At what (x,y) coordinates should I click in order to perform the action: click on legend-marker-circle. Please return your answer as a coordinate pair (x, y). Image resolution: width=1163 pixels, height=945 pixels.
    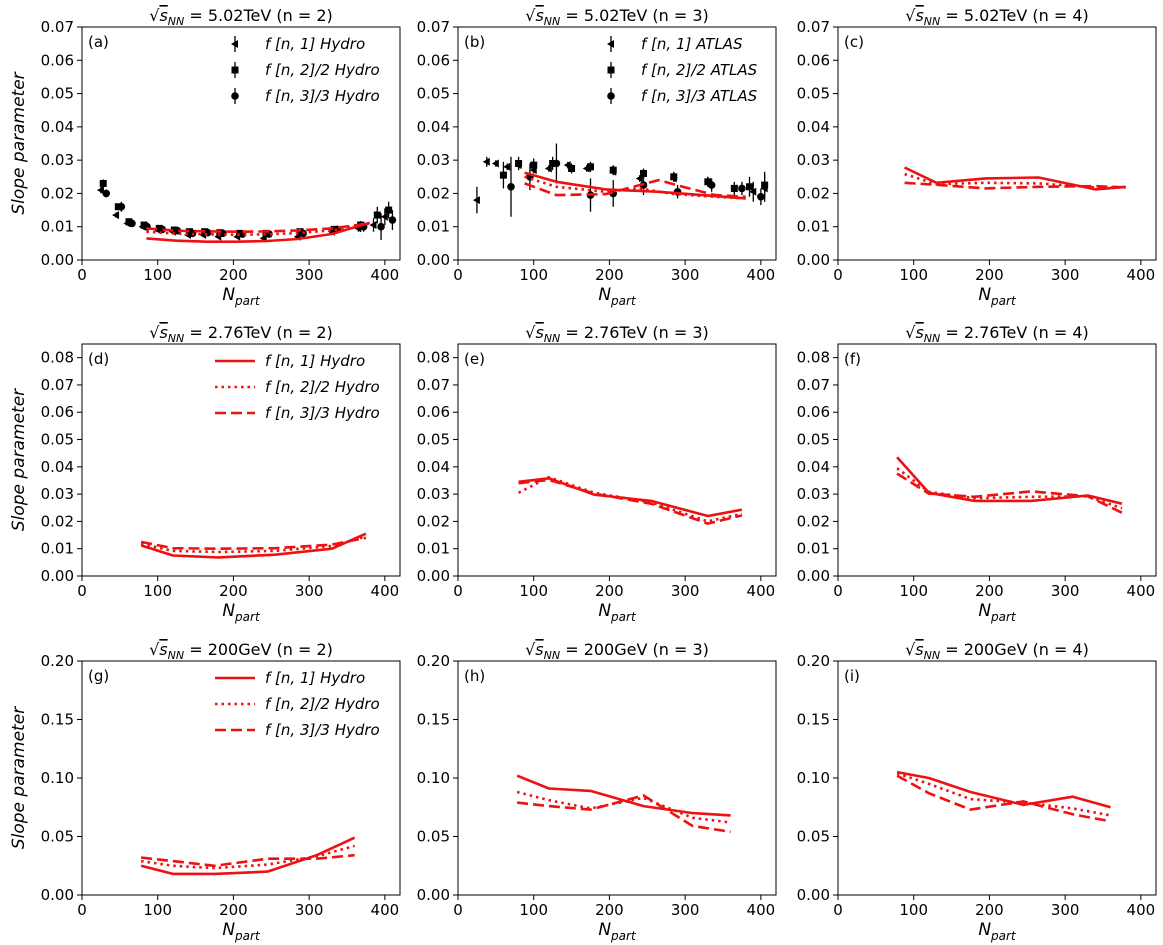
    Looking at the image, I should click on (235, 96).